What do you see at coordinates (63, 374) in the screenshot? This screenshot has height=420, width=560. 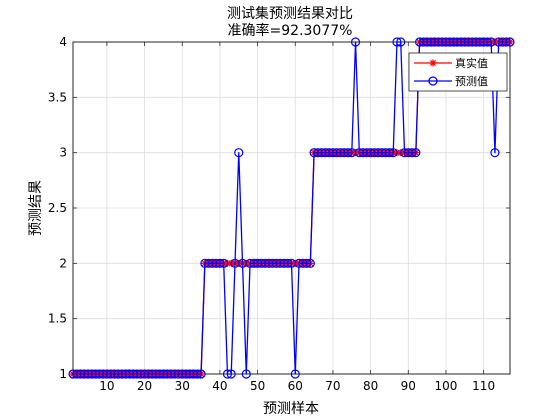 I see `y-tick-label: 1` at bounding box center [63, 374].